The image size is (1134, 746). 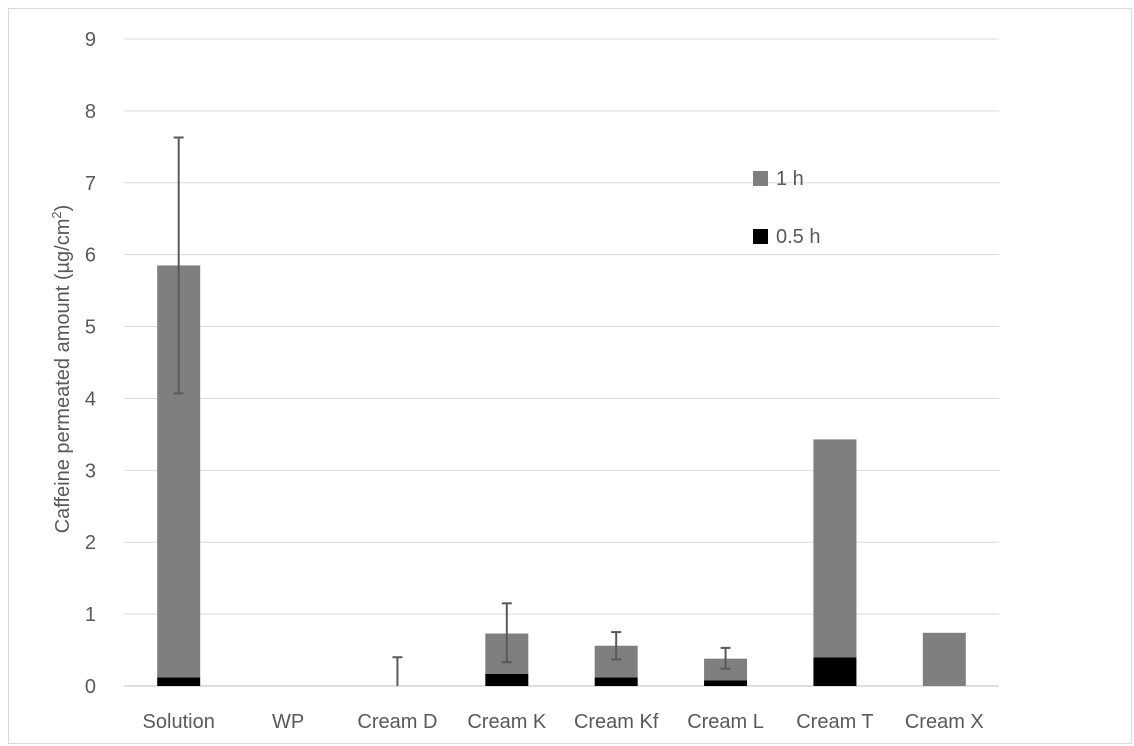 What do you see at coordinates (179, 681) in the screenshot?
I see `bar-solution-05h` at bounding box center [179, 681].